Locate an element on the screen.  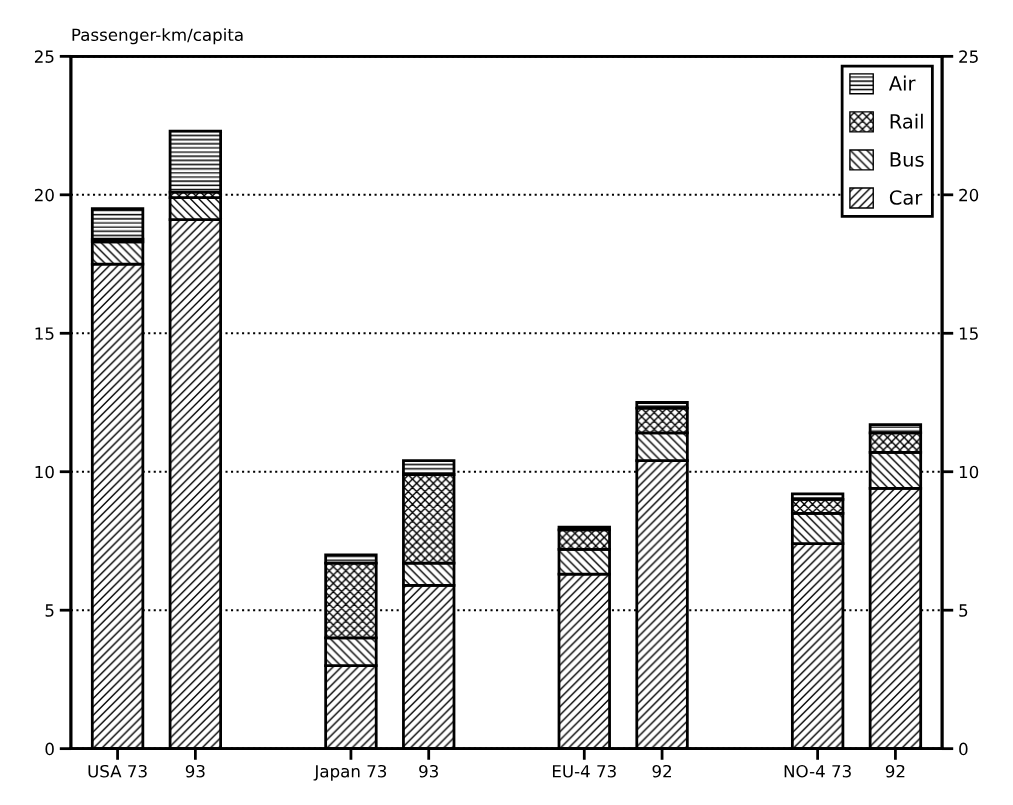
x-tick-label: NO-4 73 is located at coordinates (817, 771).